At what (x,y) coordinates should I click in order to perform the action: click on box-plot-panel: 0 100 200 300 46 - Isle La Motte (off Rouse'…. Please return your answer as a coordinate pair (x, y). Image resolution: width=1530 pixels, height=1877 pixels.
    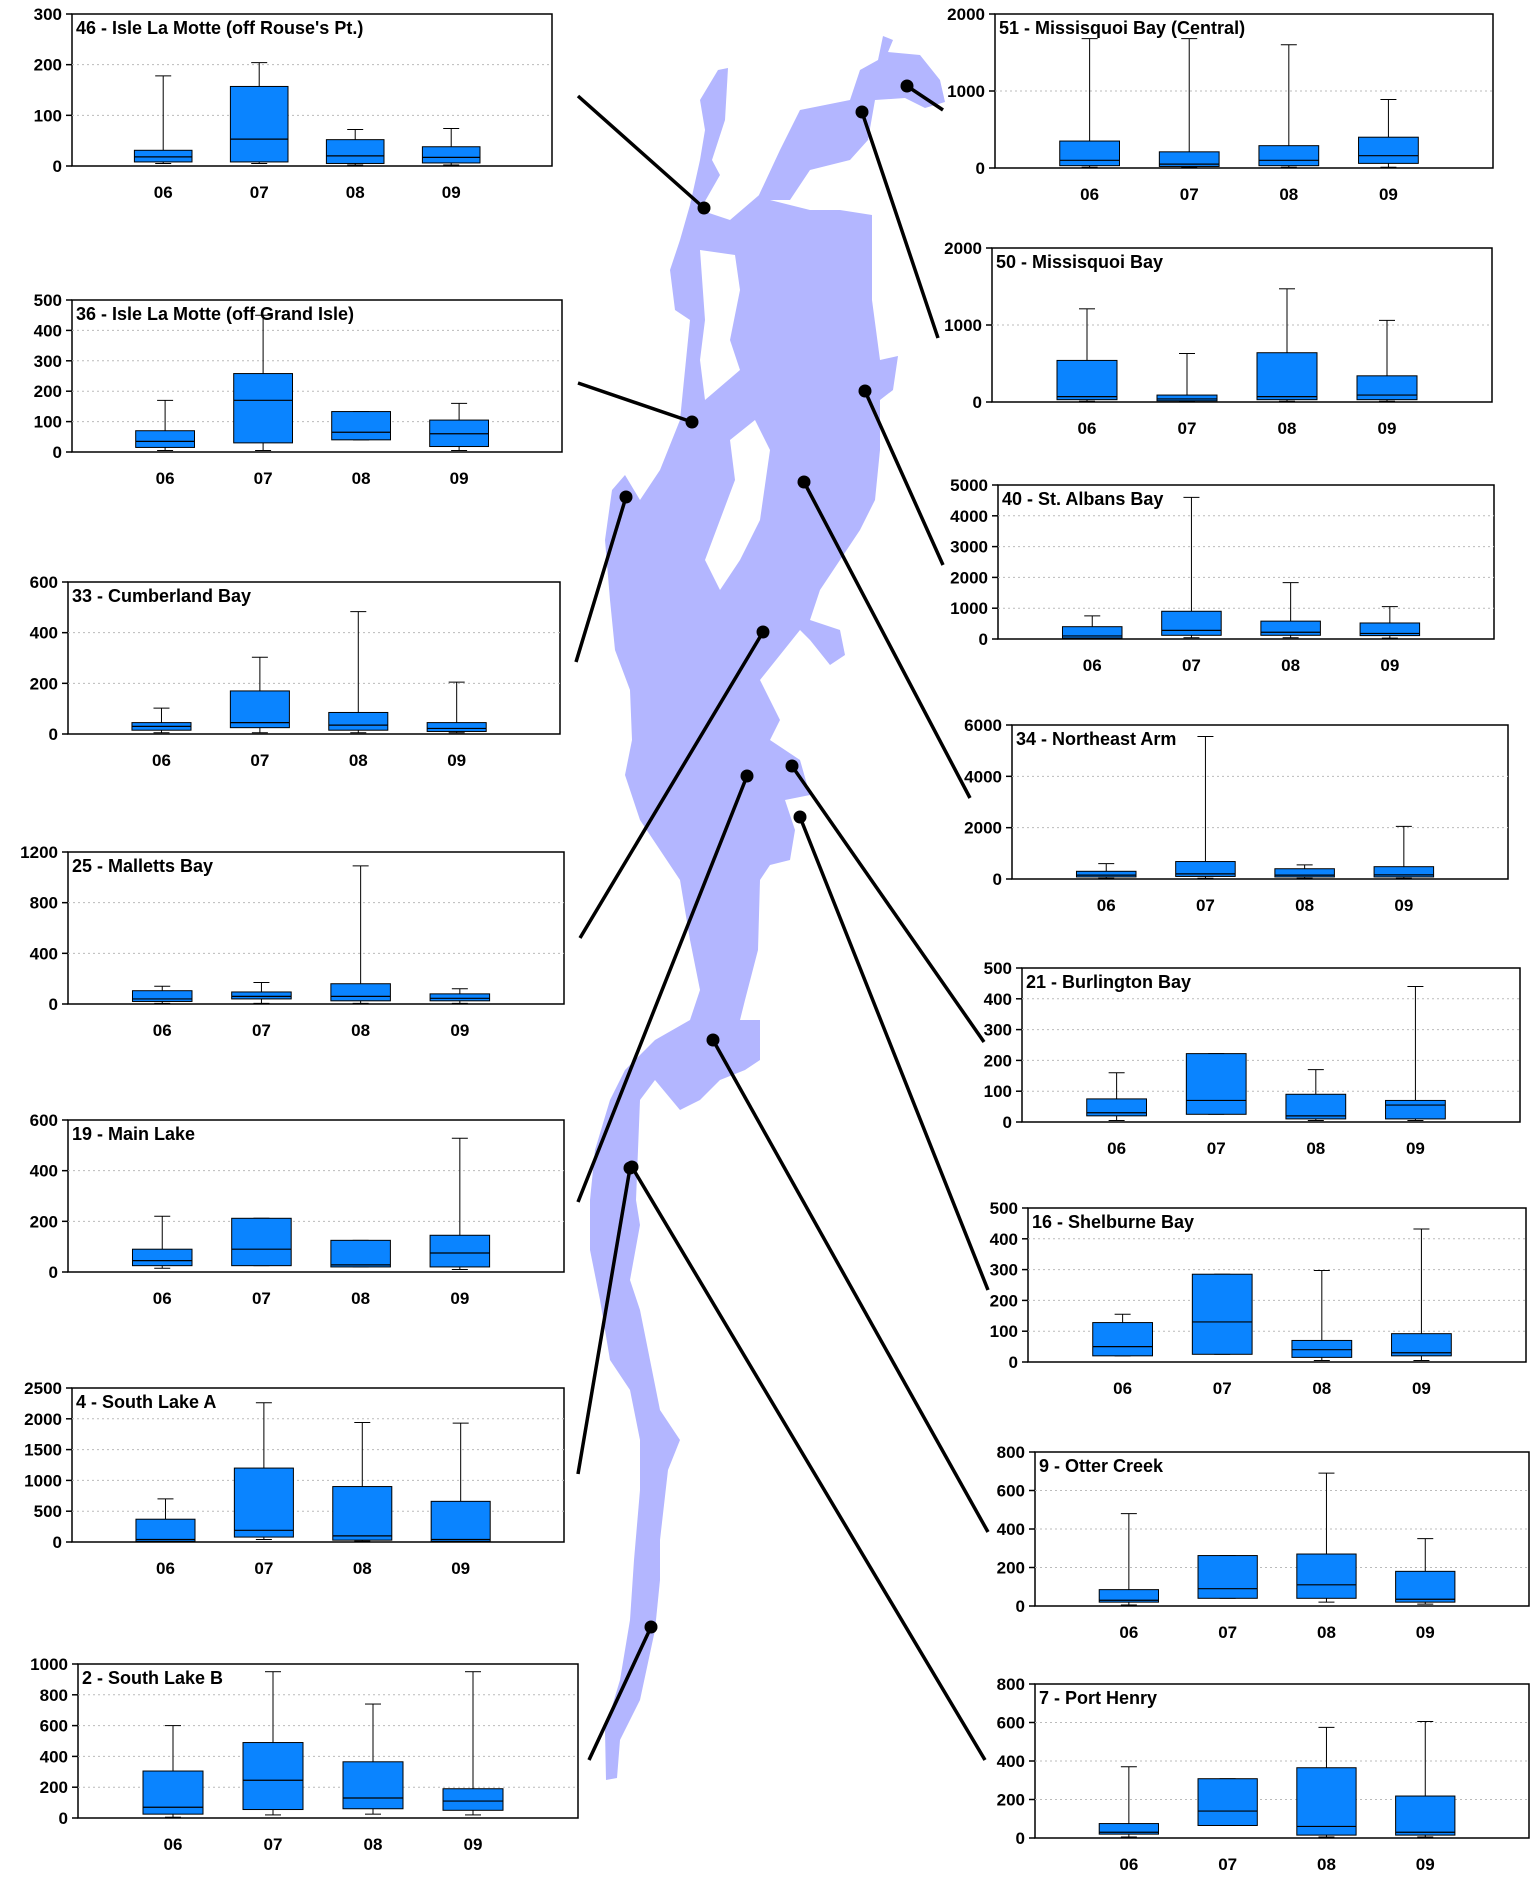
    Looking at the image, I should click on (293, 103).